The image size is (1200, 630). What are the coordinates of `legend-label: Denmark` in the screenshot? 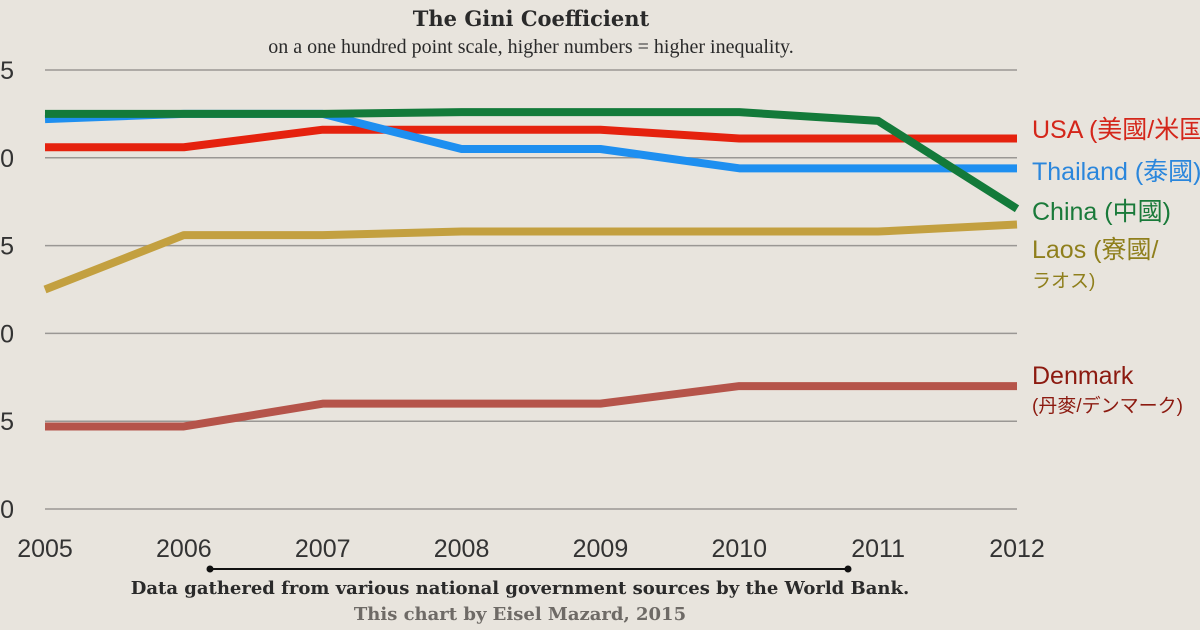 It's located at (1083, 376).